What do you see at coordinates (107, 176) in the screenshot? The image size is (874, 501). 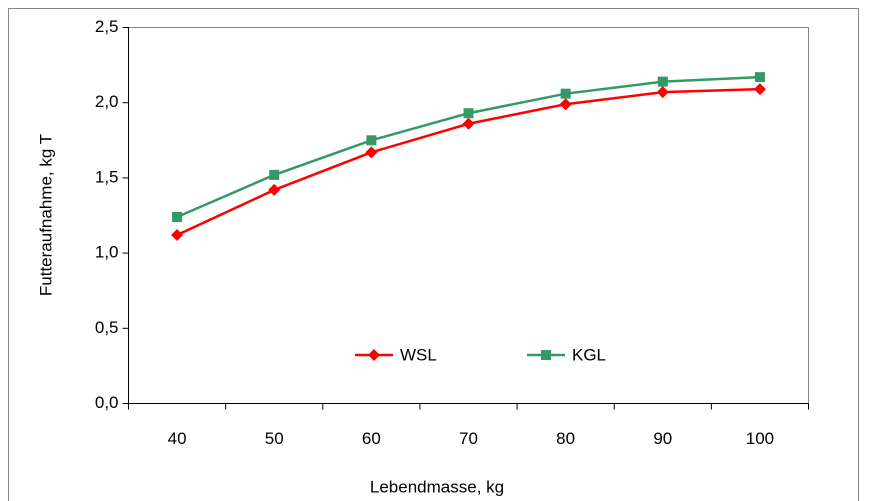 I see `y-tick-label: 1,5` at bounding box center [107, 176].